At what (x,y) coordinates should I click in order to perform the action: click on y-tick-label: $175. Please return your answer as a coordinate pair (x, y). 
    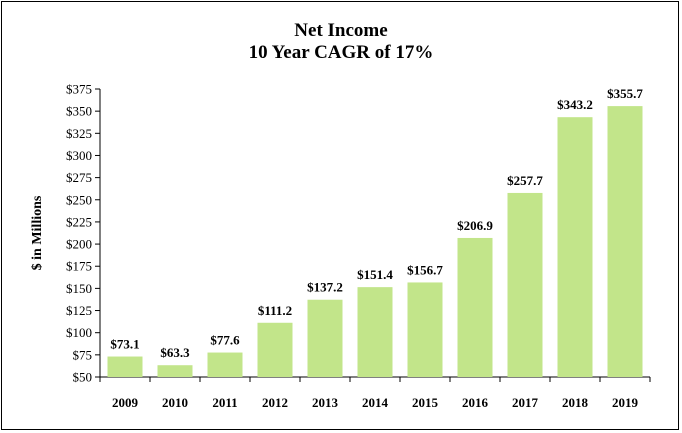
    Looking at the image, I should click on (79, 266).